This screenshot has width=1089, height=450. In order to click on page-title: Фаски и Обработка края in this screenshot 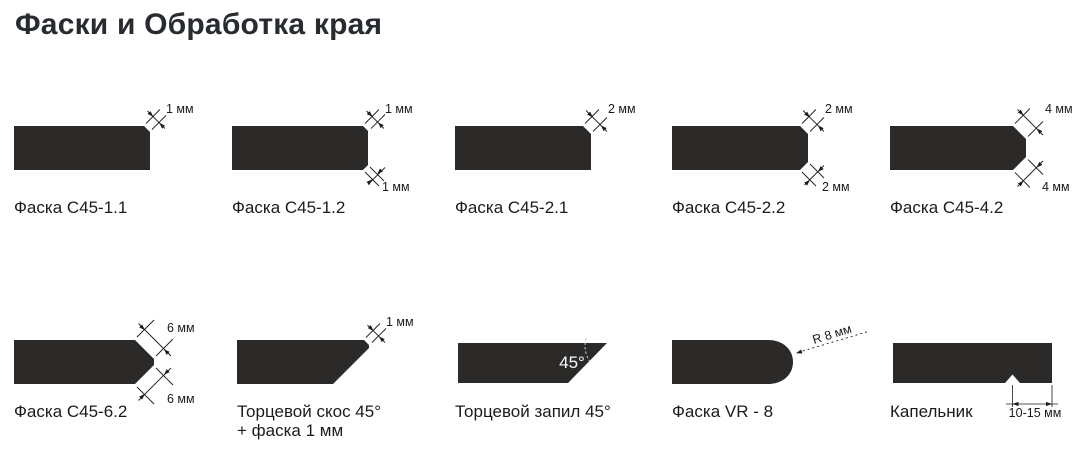, I will do `click(199, 24)`.